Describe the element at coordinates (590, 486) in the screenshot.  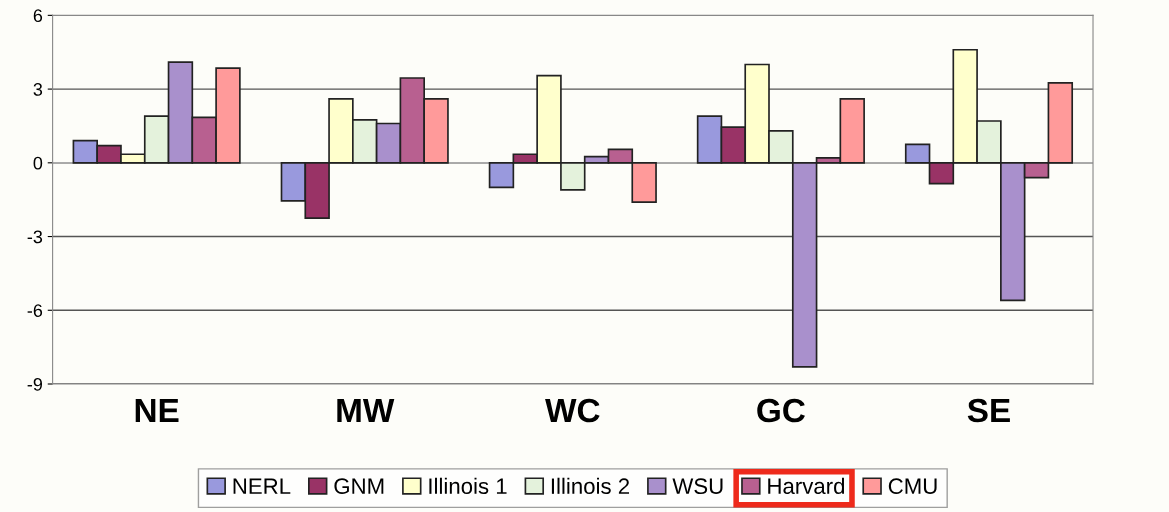
I see `legend-label: Illinois 2` at that location.